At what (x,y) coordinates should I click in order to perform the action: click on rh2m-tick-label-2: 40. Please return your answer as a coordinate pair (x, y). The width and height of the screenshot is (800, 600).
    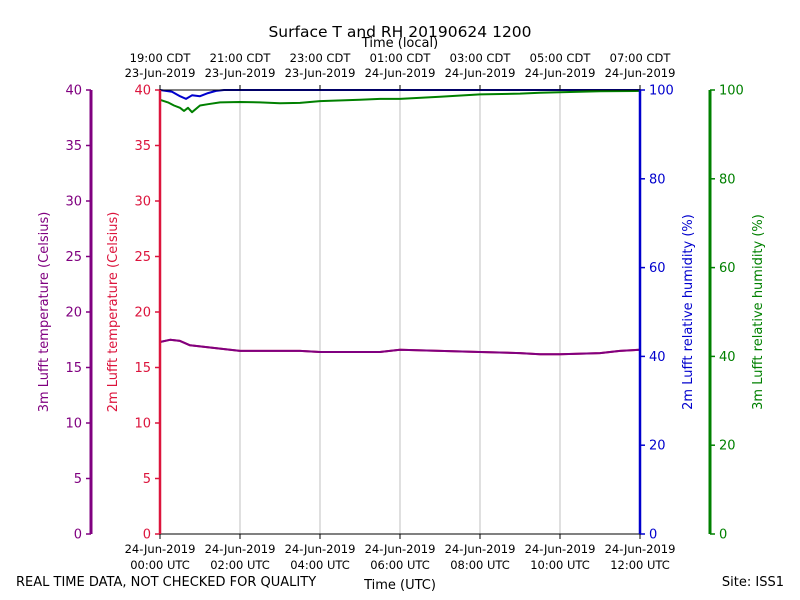
    Looking at the image, I should click on (657, 357).